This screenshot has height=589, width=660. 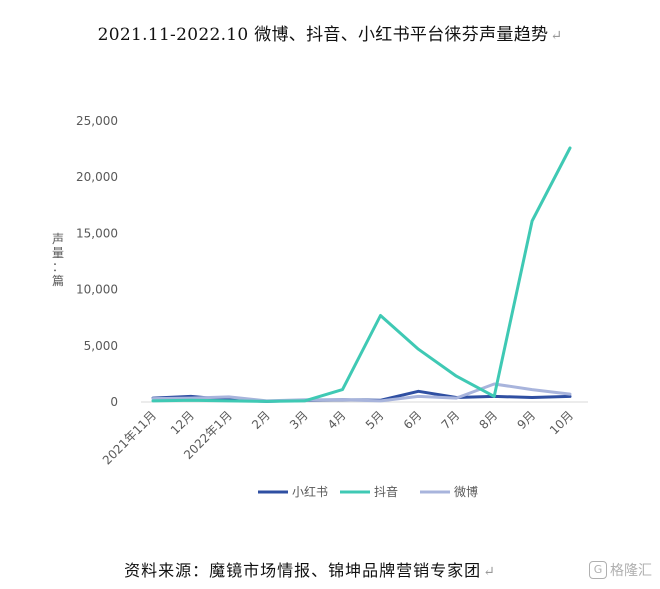 What do you see at coordinates (561, 422) in the screenshot?
I see `x-tick-label: 10月` at bounding box center [561, 422].